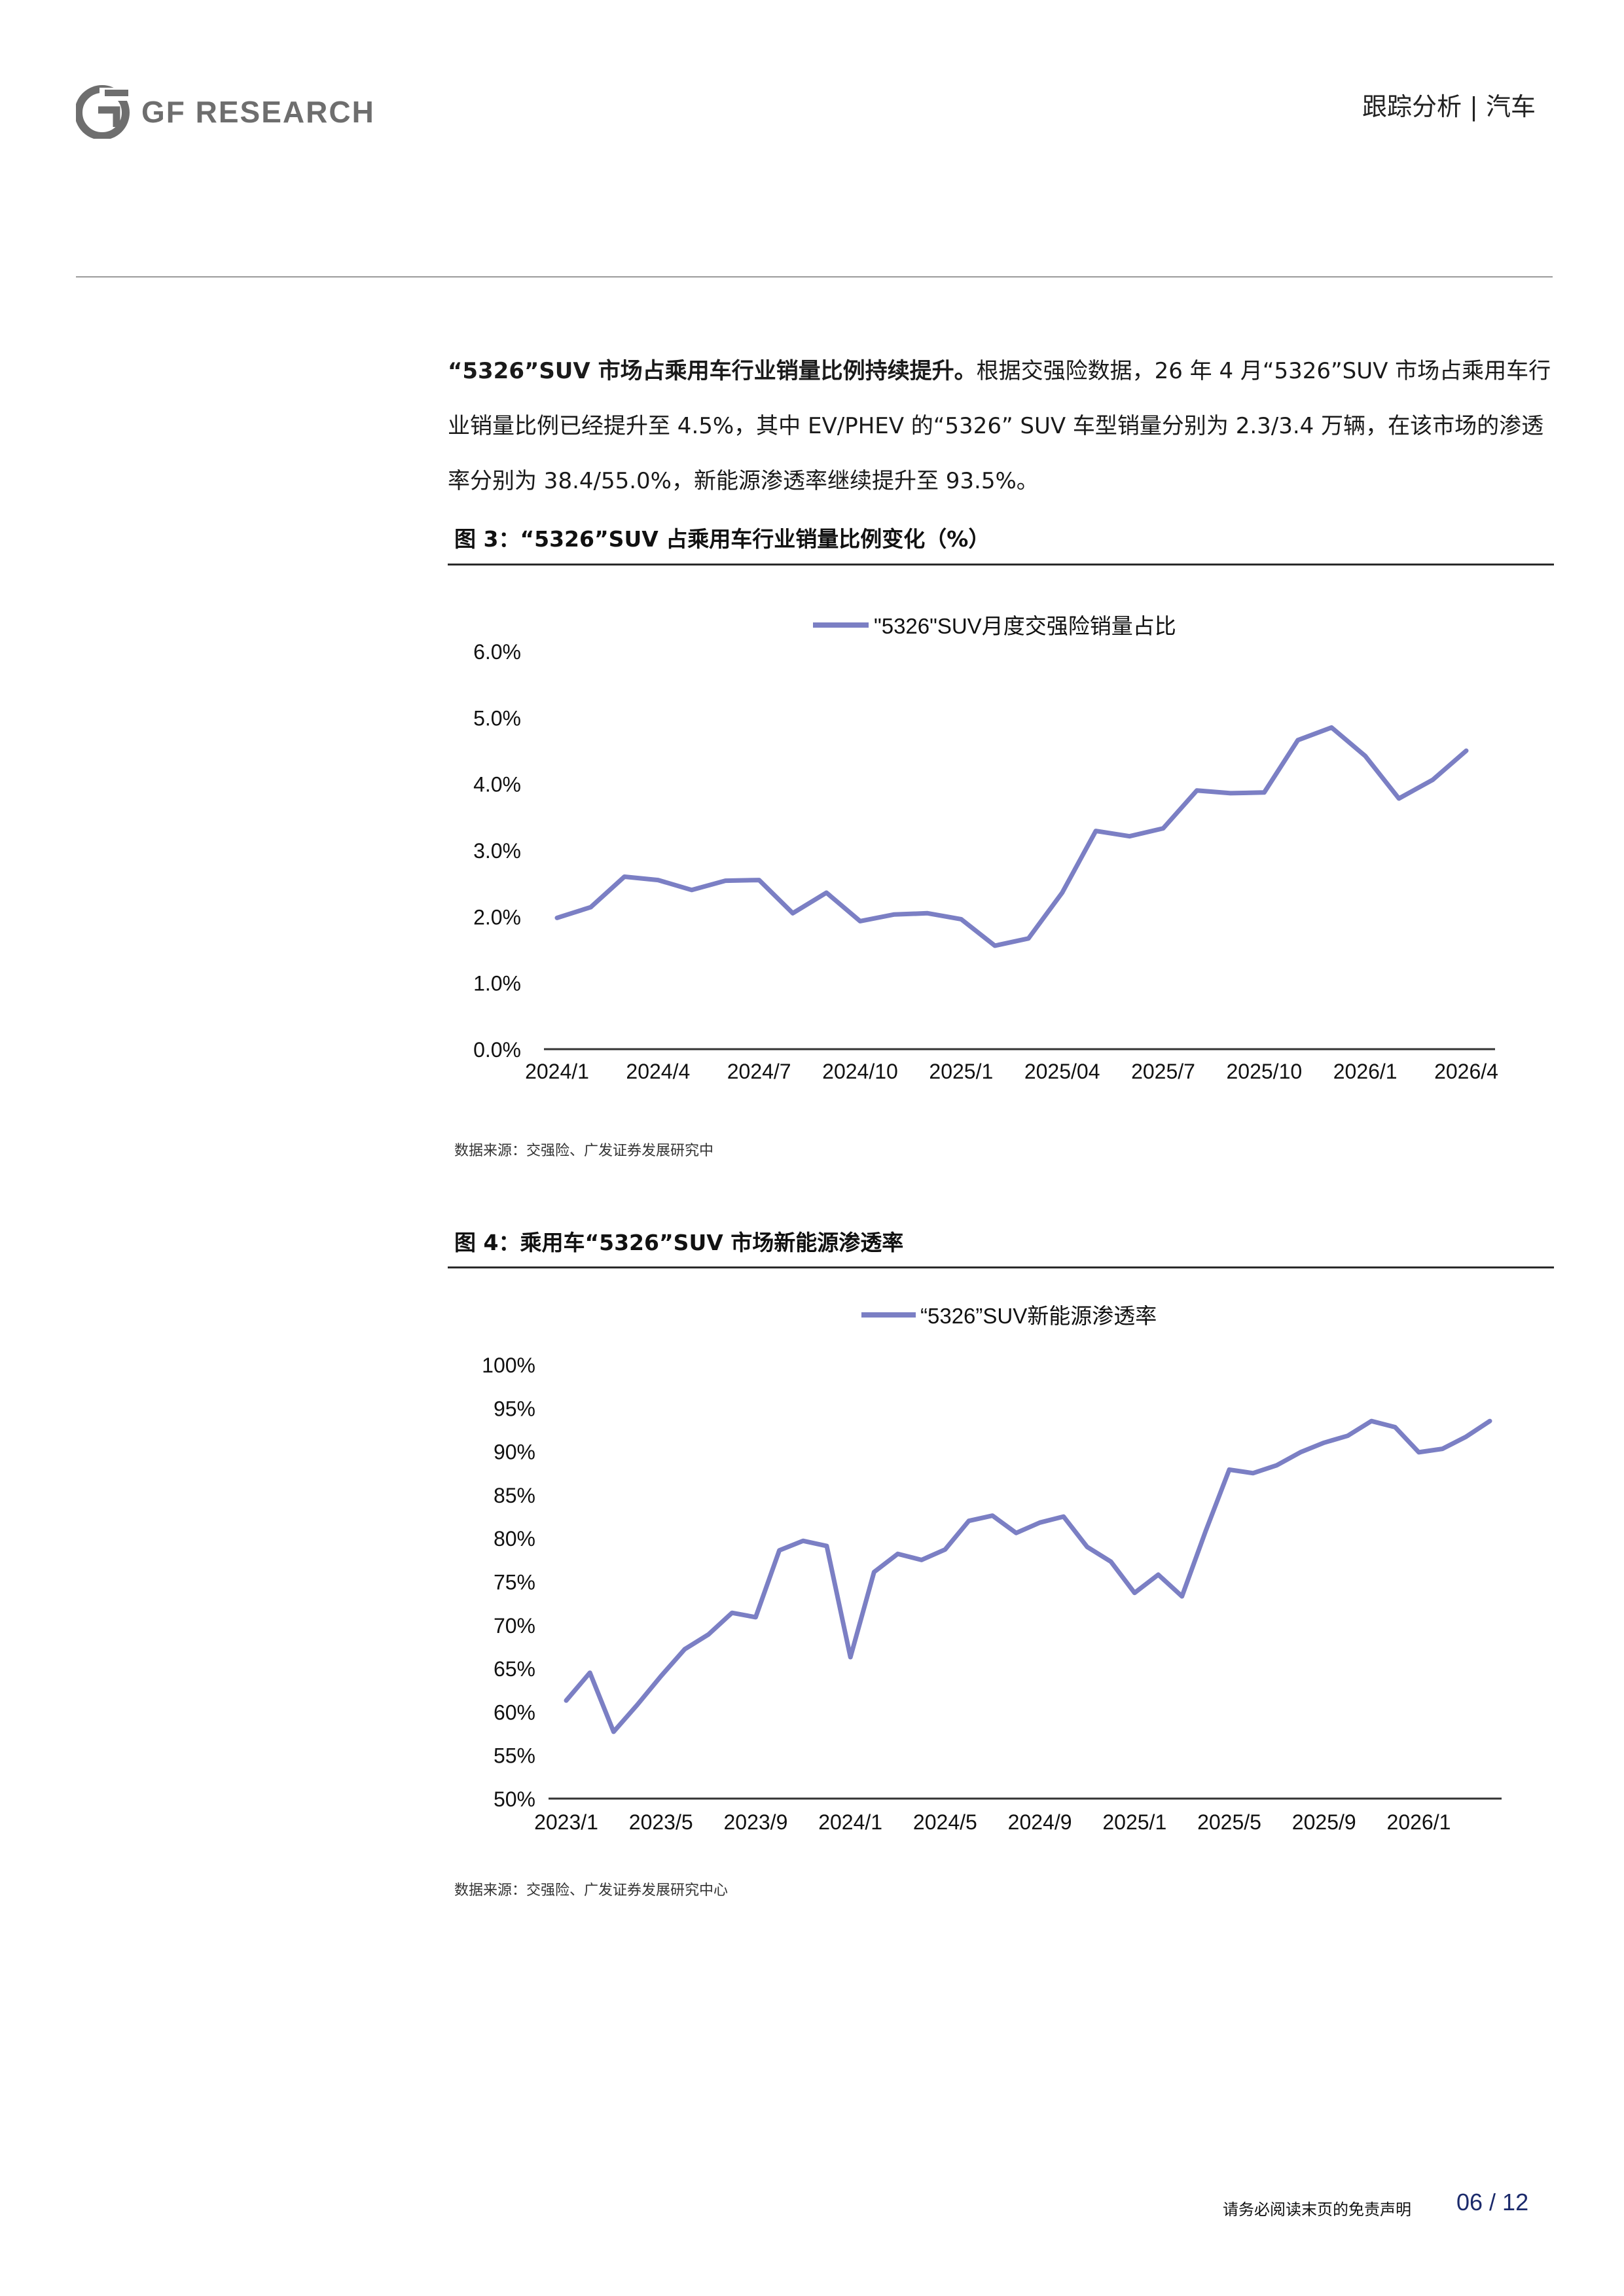  What do you see at coordinates (1229, 1822) in the screenshot?
I see `chart2-x-tick: 2025/5` at bounding box center [1229, 1822].